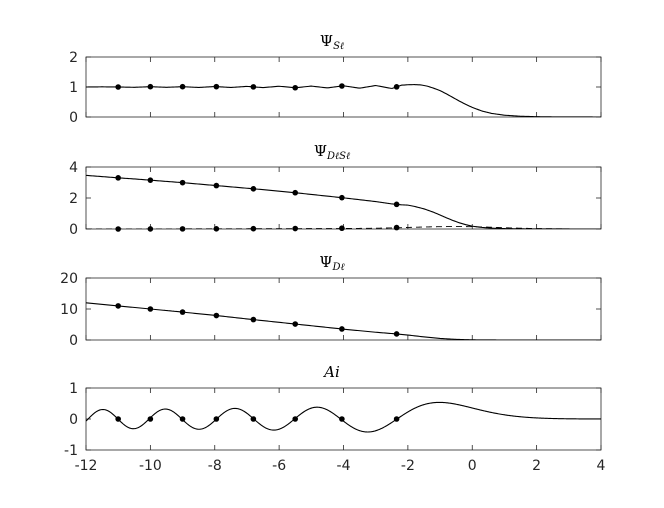  I want to click on x-tick-label-3-1: -10, so click(150, 466).